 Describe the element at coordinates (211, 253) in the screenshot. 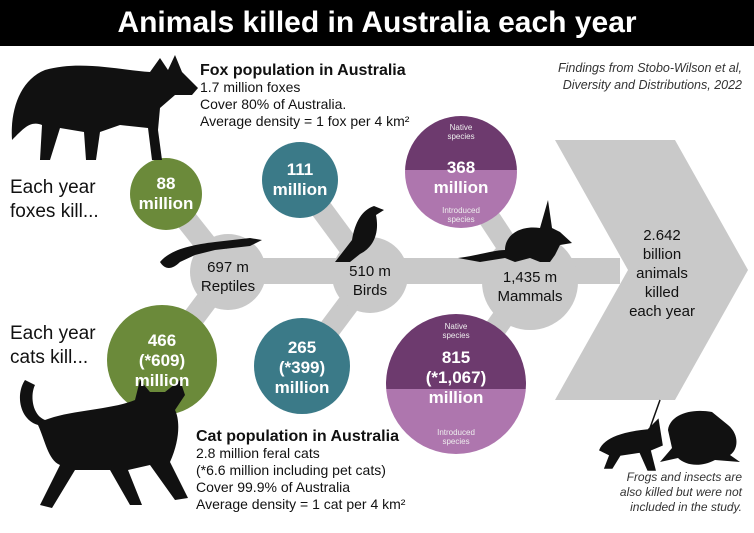

I see `lizard-silhouette` at that location.